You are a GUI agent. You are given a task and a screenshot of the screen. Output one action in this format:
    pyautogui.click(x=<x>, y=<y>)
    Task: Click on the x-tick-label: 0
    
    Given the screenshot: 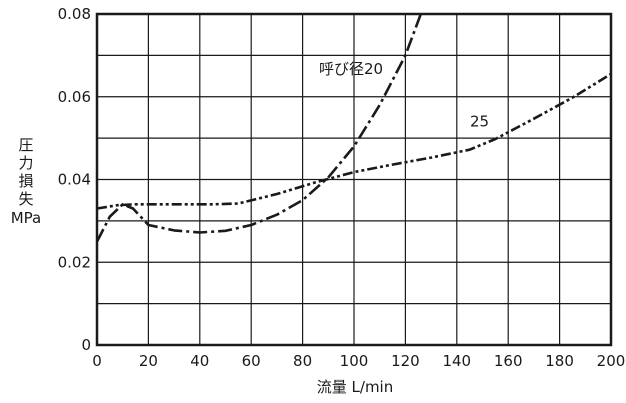 What is the action you would take?
    pyautogui.click(x=97, y=361)
    